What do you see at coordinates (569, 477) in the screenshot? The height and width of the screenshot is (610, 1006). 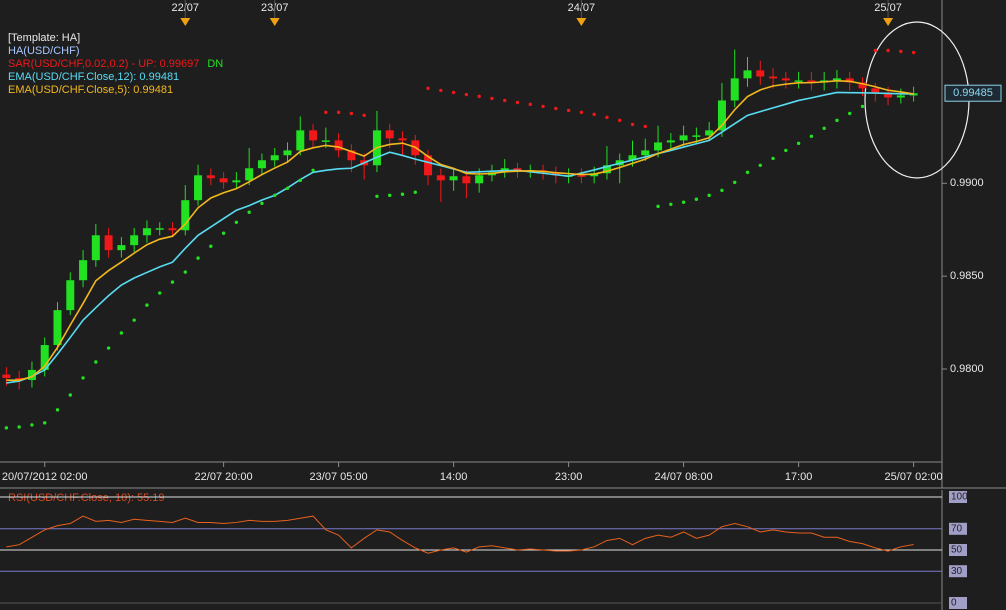 I see `x-tick-label: 23:00` at bounding box center [569, 477].